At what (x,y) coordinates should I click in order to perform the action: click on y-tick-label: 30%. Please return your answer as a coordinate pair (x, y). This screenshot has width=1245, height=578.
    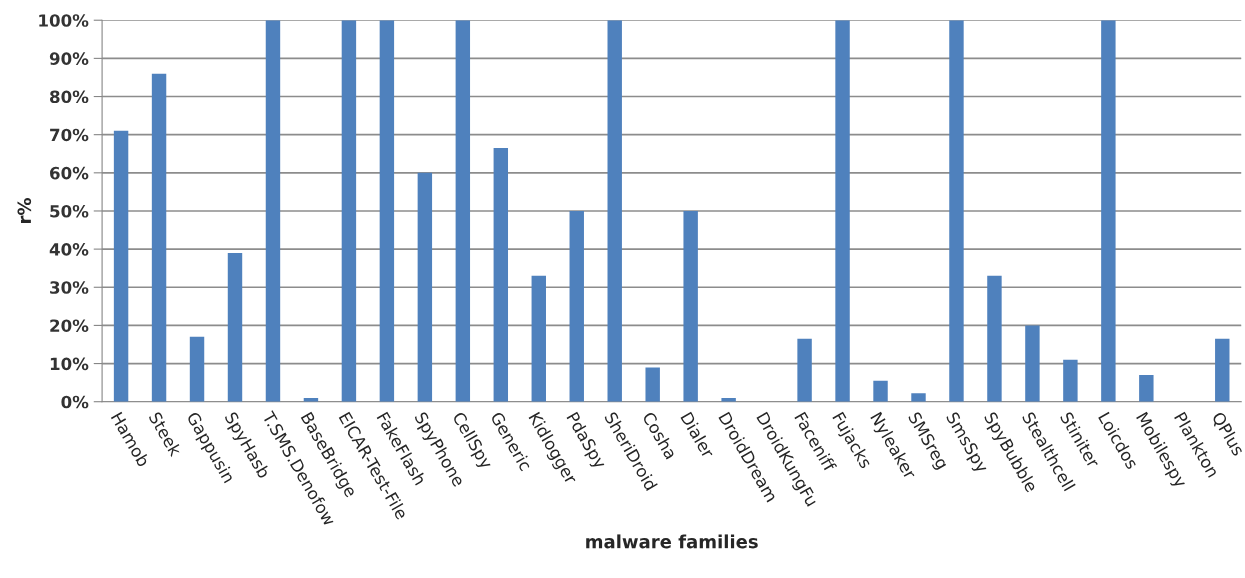
    Looking at the image, I should click on (69, 287).